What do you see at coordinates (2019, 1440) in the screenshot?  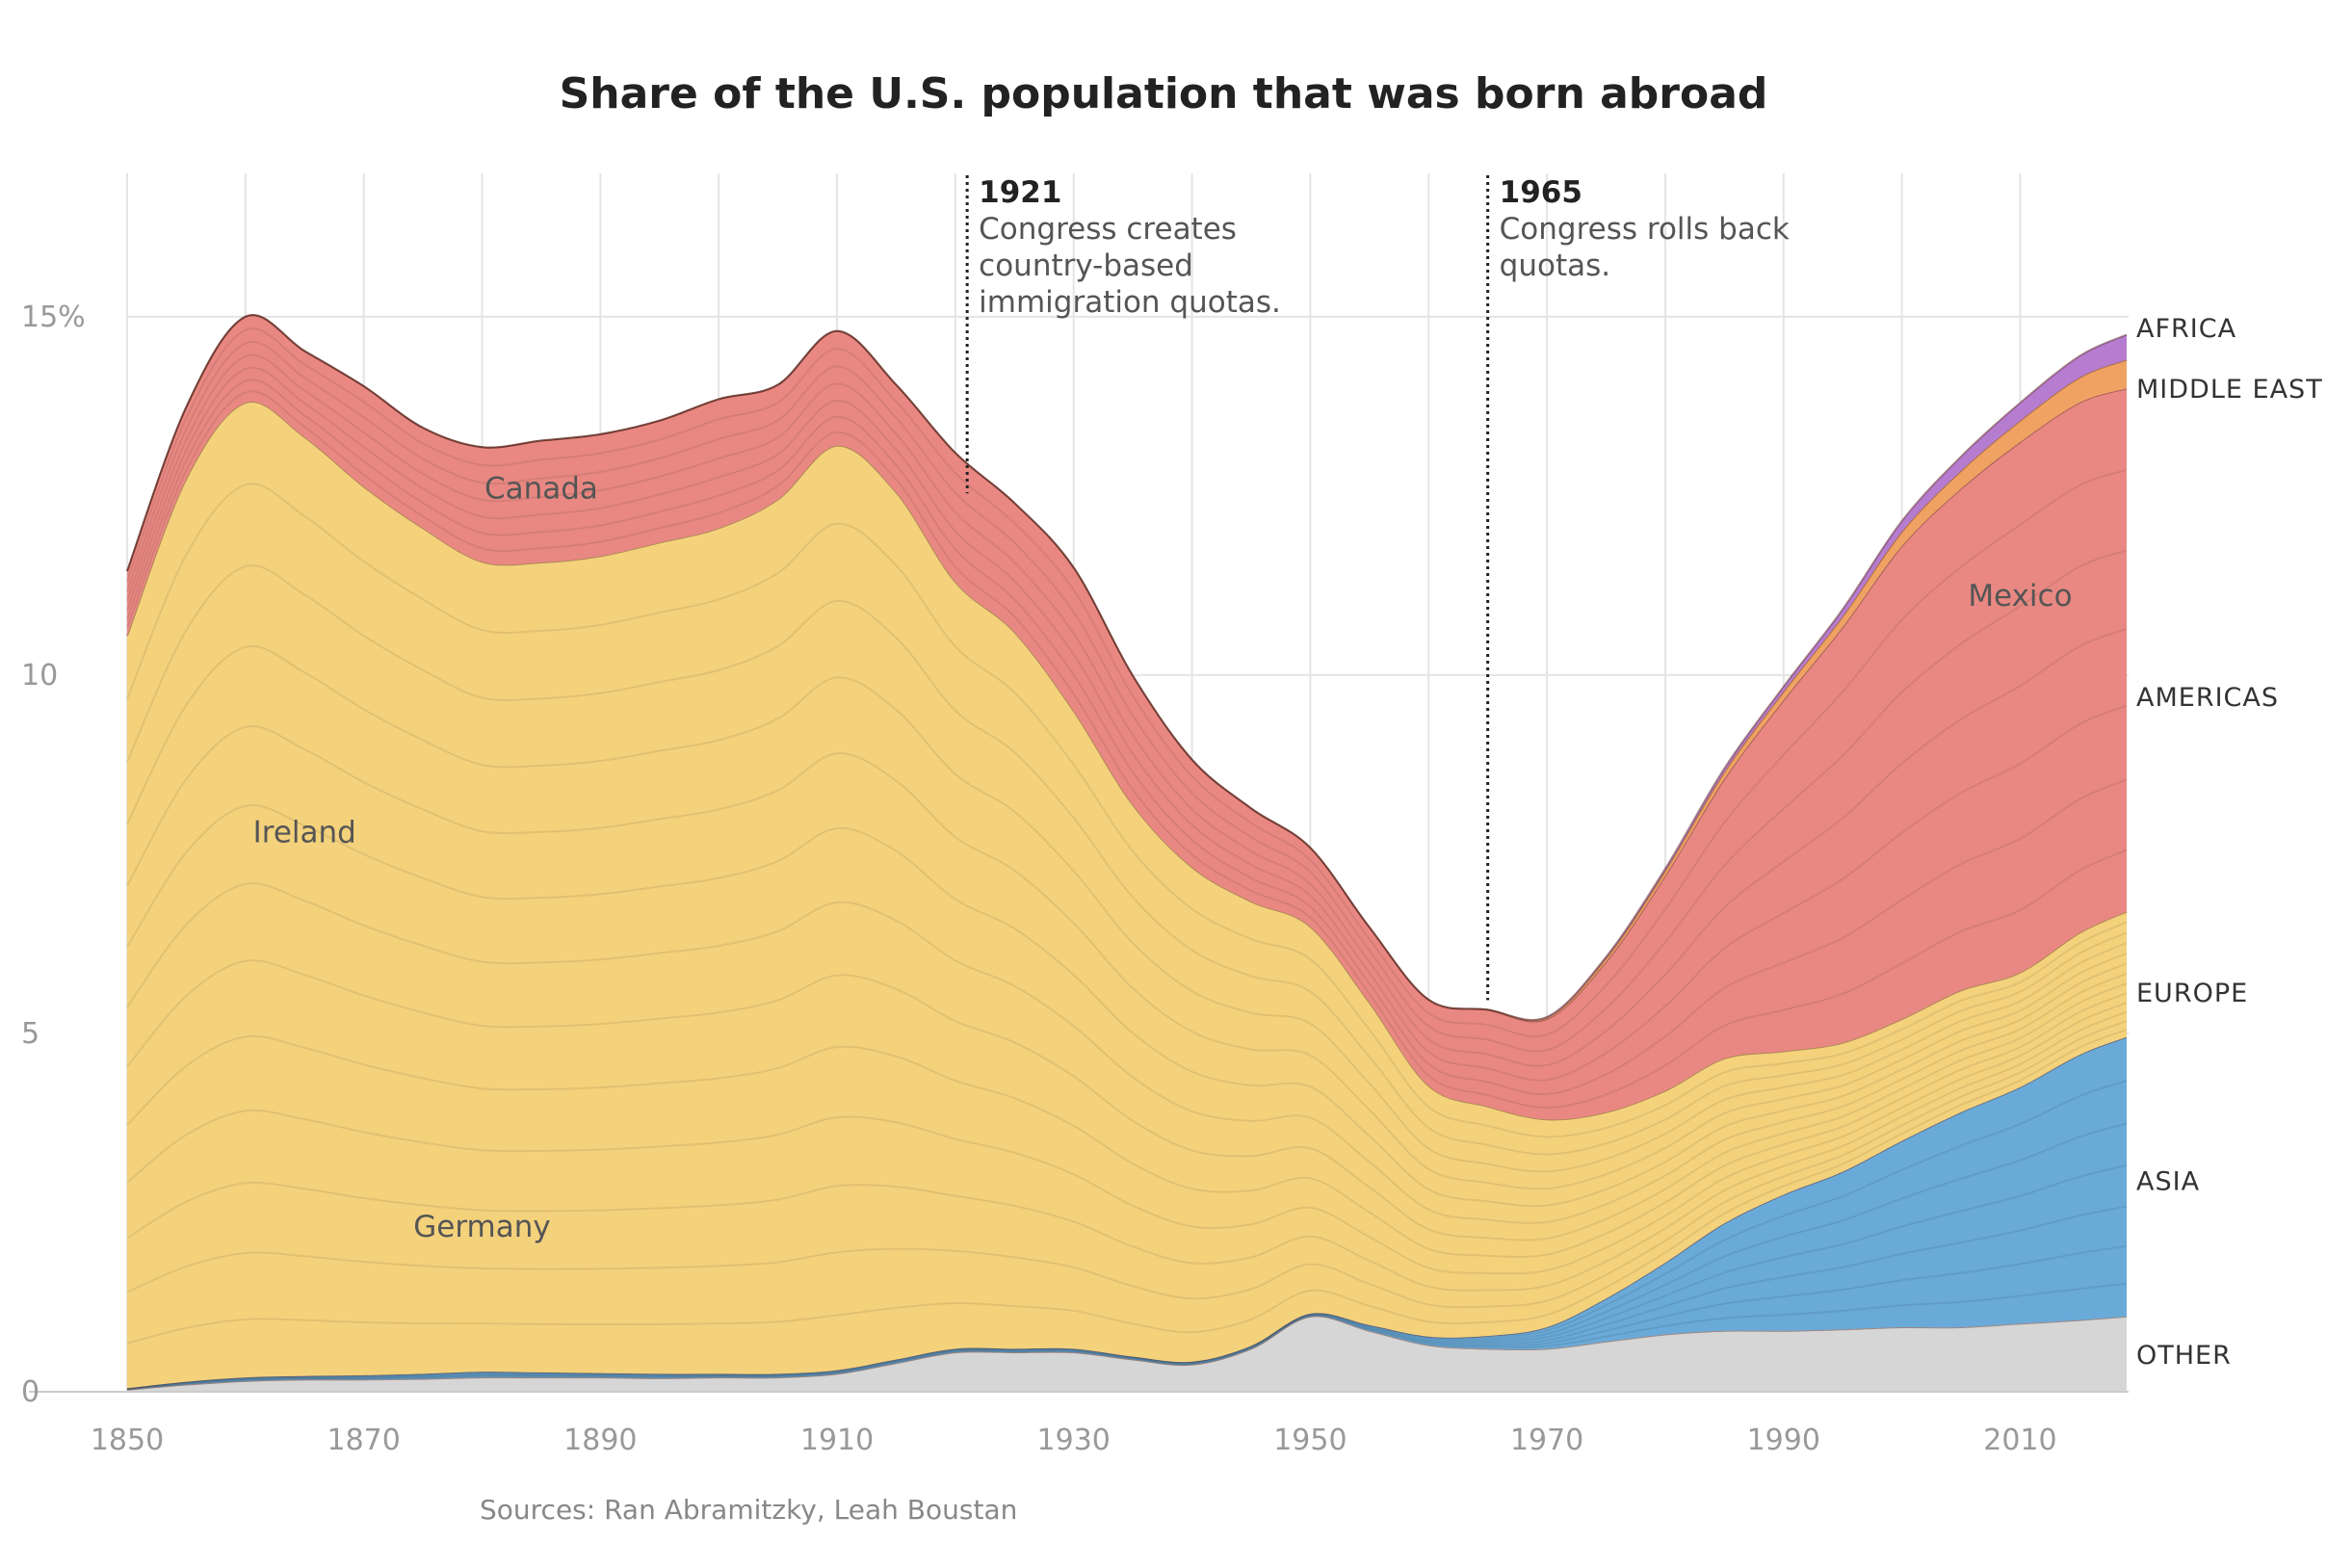 I see `x-tick-label: 2010` at bounding box center [2019, 1440].